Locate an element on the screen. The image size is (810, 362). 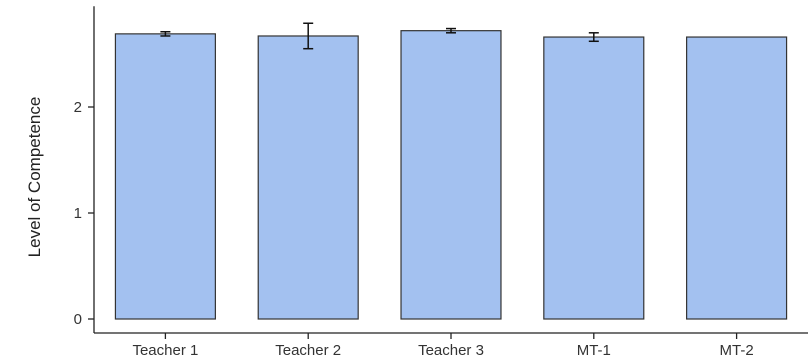
y-tick-label: 1 is located at coordinates (78, 213).